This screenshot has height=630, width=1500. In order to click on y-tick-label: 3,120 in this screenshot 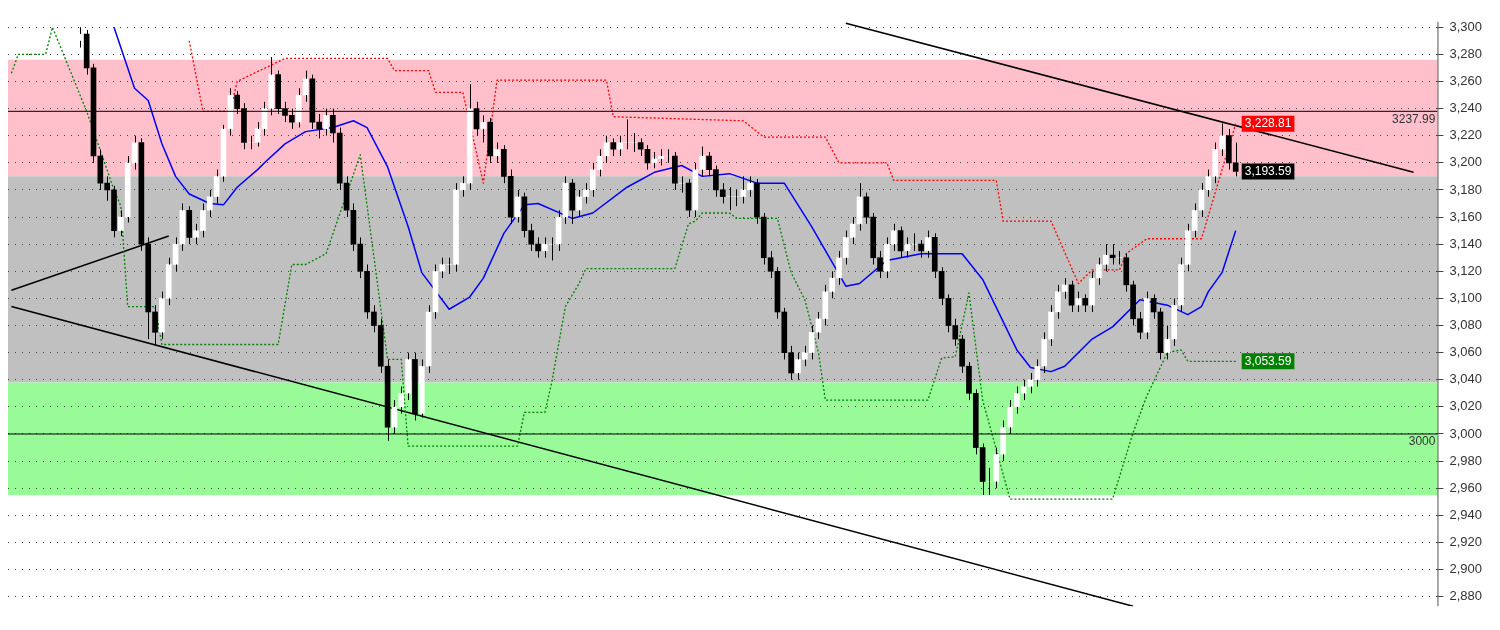, I will do `click(1466, 270)`.